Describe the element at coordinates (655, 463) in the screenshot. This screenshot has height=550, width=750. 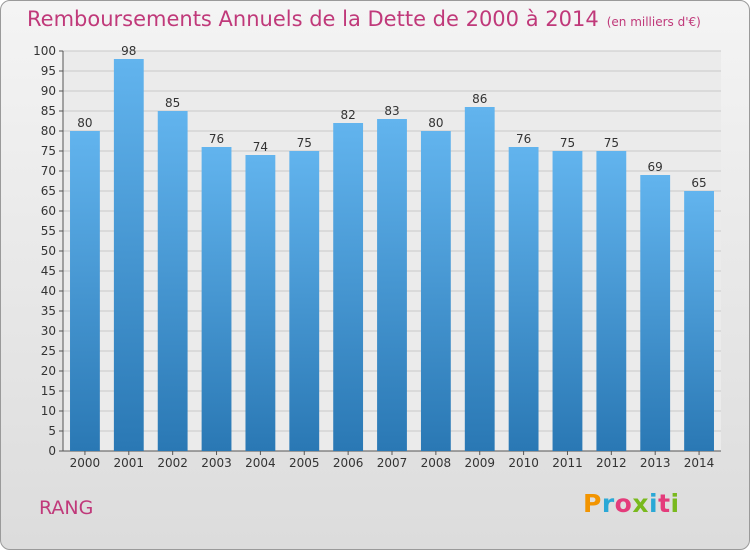
I see `x-tick-label: 2013` at that location.